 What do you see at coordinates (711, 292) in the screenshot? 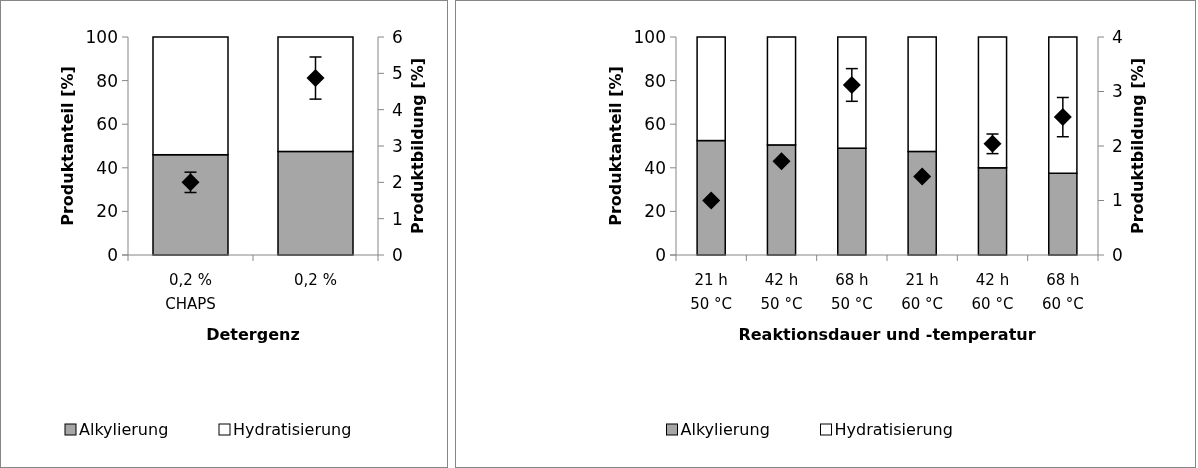
I see `x-tick-label: 21 h 50 °C` at bounding box center [711, 292].